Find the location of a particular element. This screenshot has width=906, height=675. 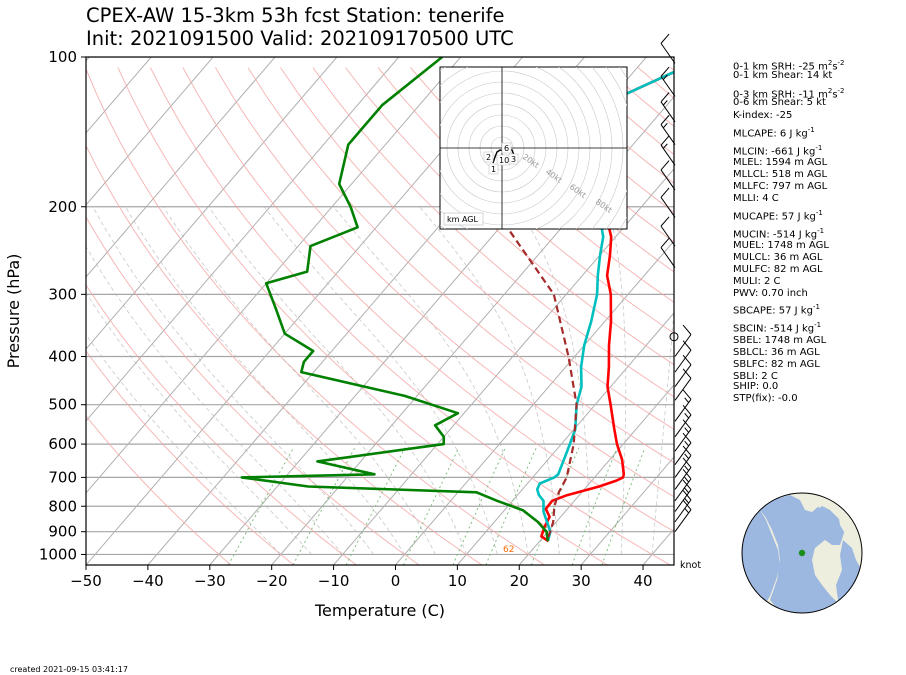

hodograph-height-label: 10 is located at coordinates (503, 160).